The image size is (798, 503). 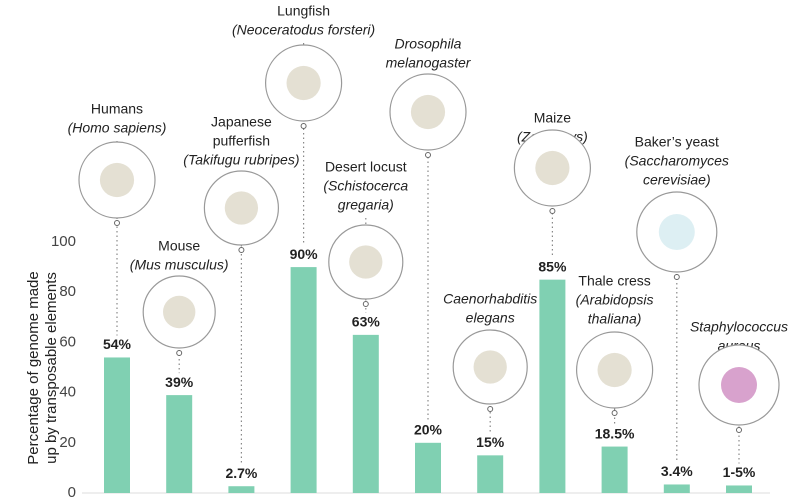 I want to click on value-label: 15%, so click(x=490, y=442).